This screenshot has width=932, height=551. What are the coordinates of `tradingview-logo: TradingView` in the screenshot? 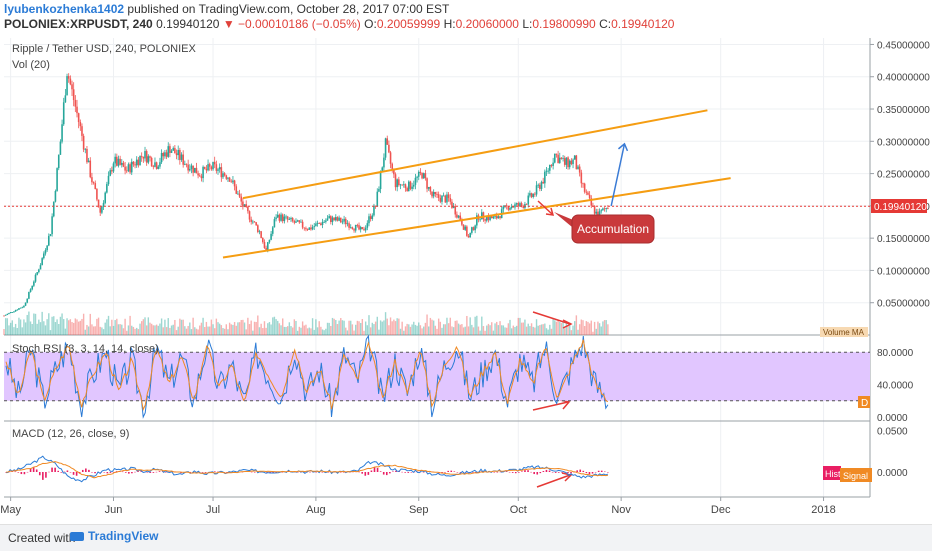 It's located at (114, 536).